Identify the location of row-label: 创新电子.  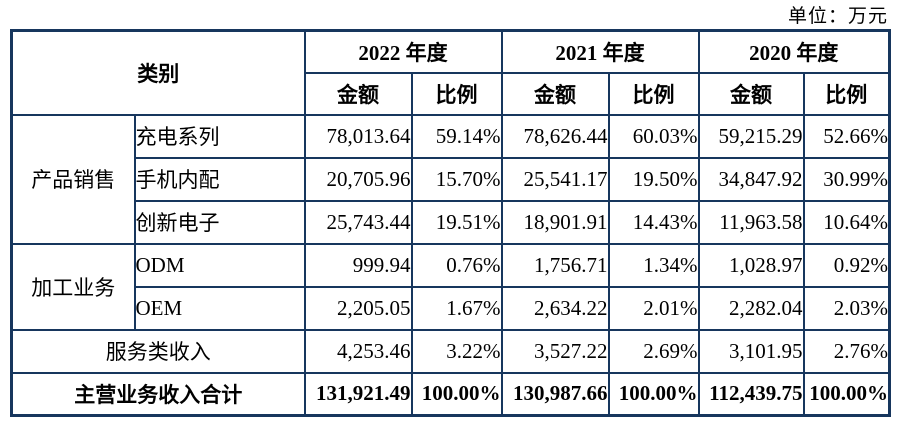
(219, 222).